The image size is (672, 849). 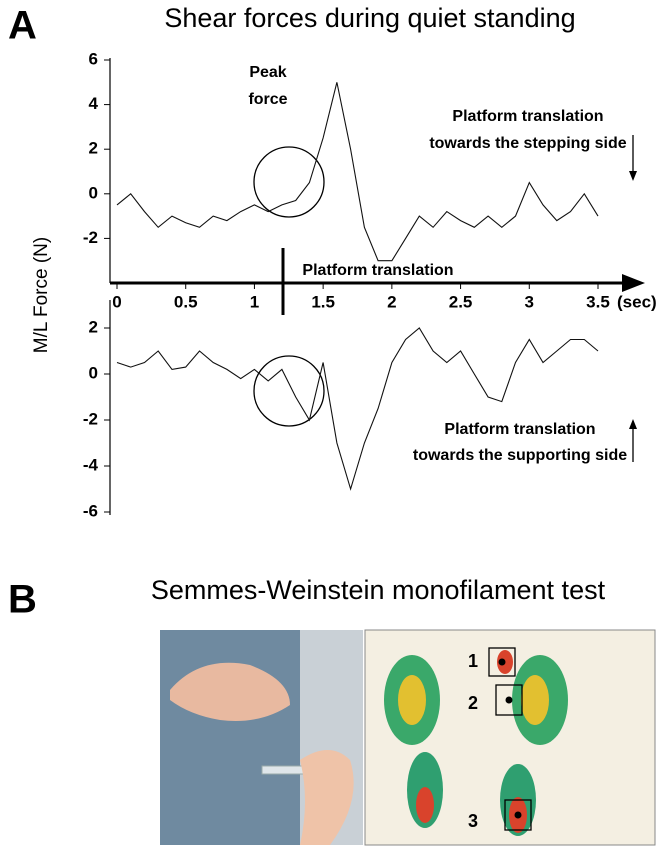 What do you see at coordinates (267, 72) in the screenshot?
I see `annotation: Peak` at bounding box center [267, 72].